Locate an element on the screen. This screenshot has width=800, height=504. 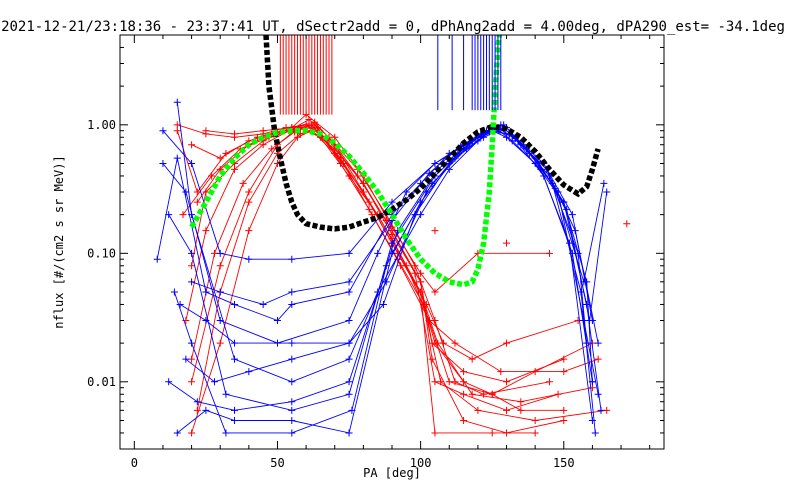
x-tick-label: 150 is located at coordinates (564, 463).